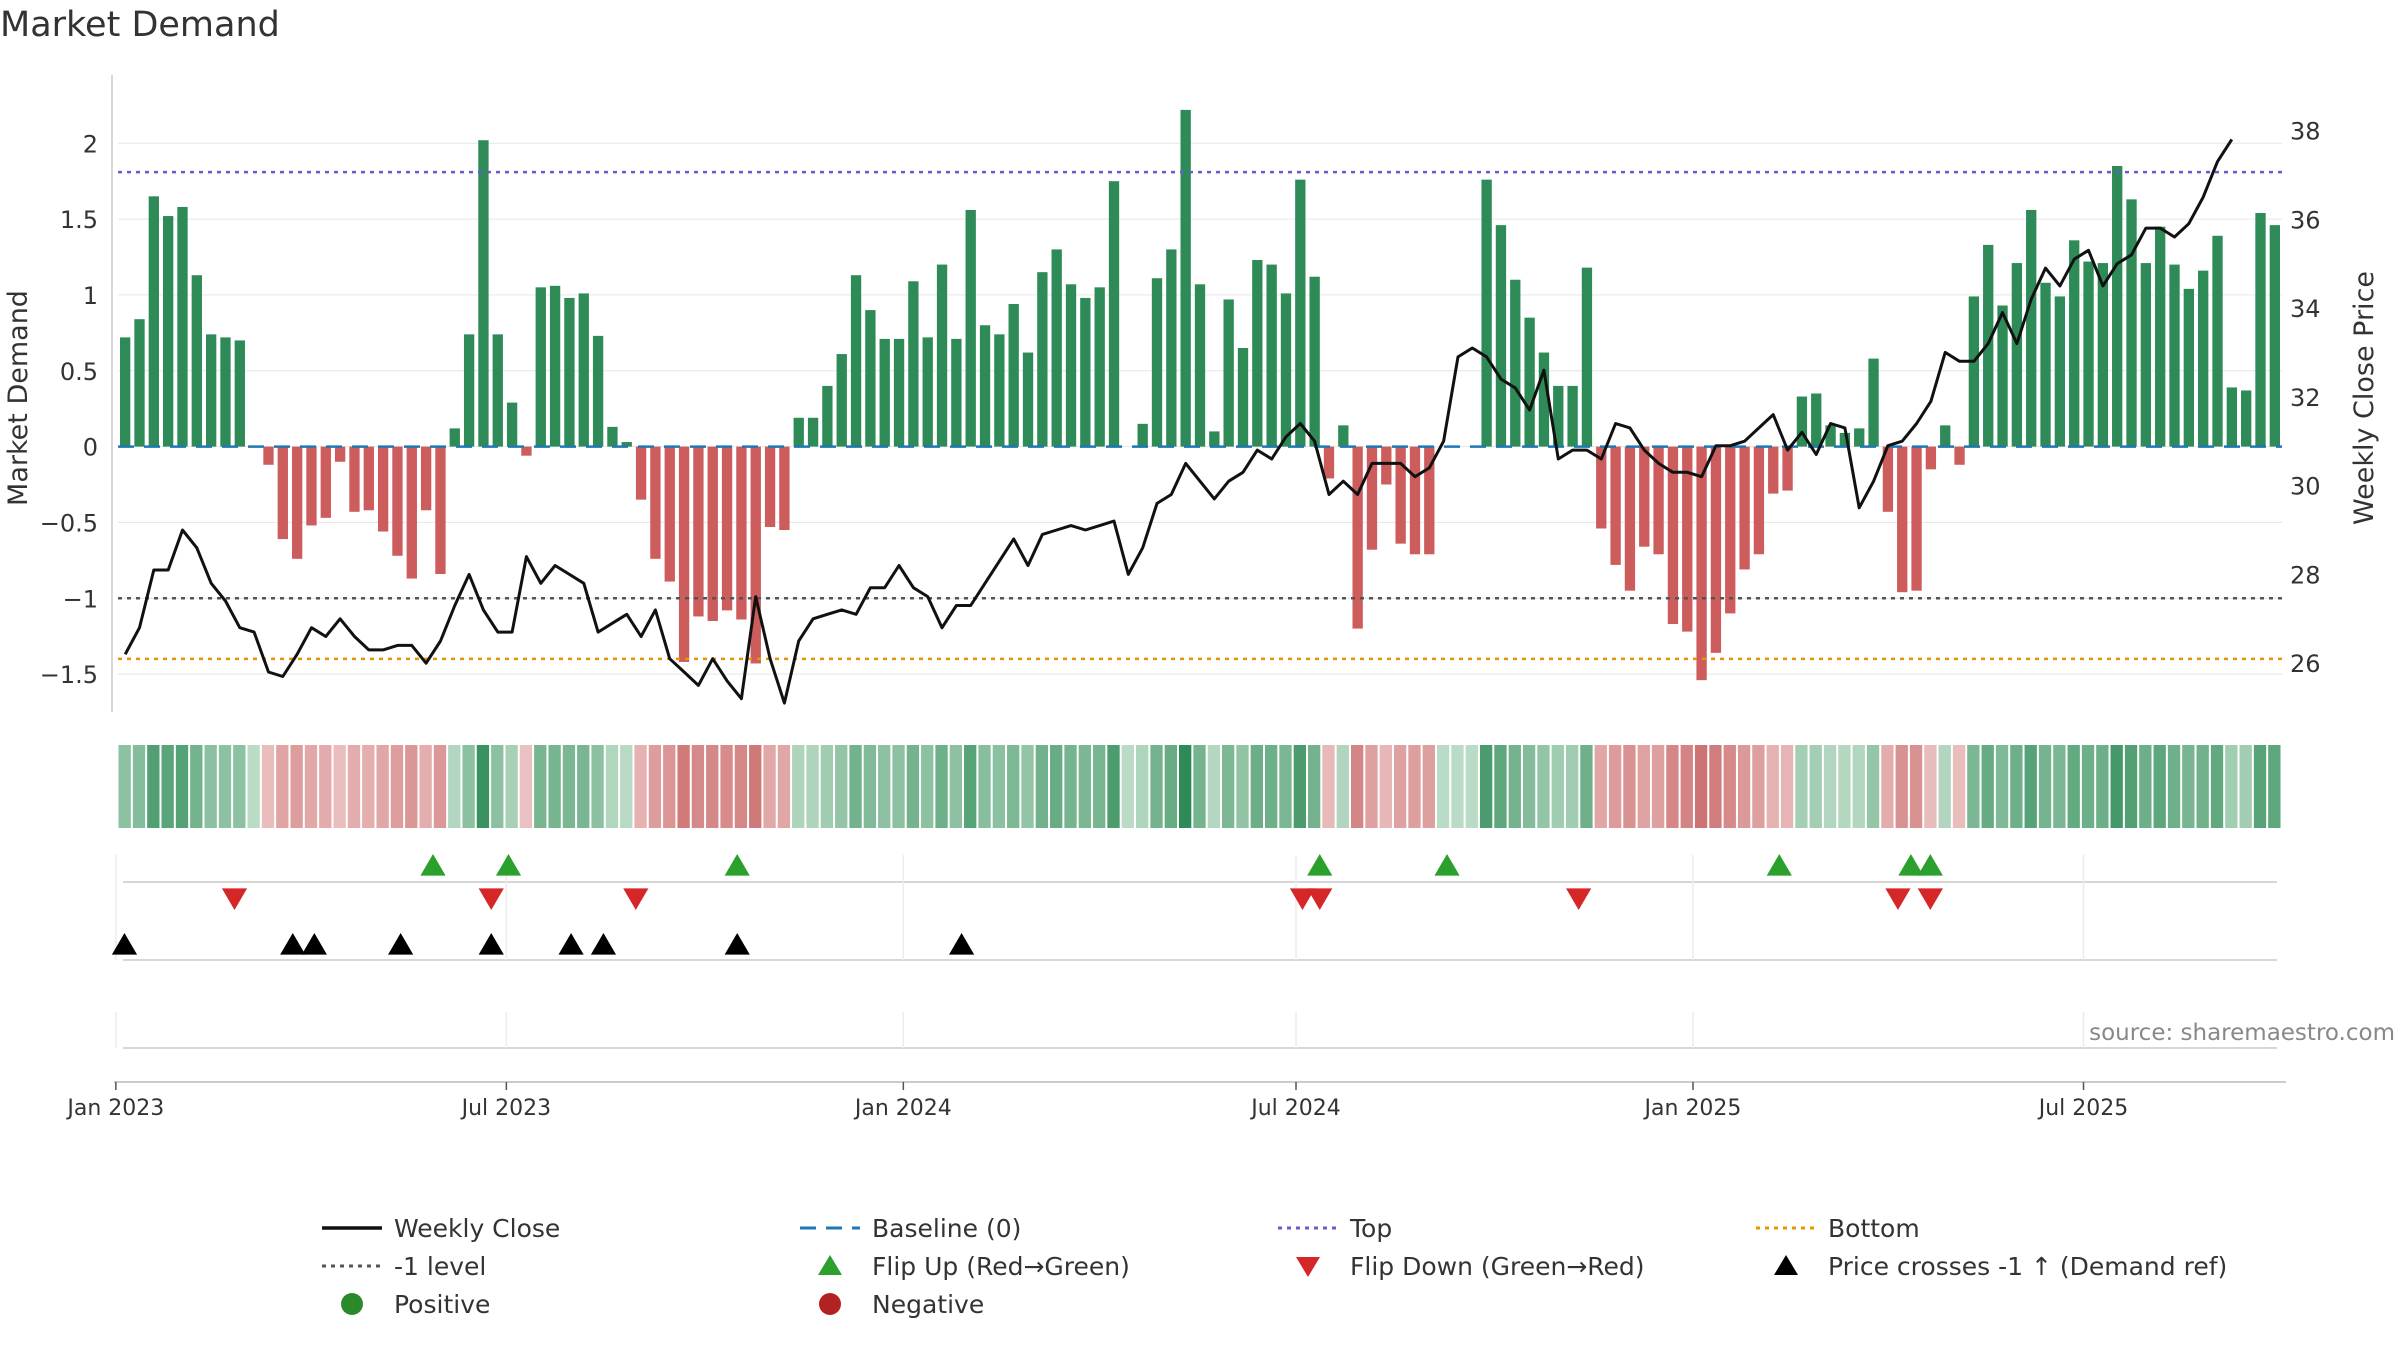 This screenshot has height=1350, width=2400. I want to click on event-markers, so click(1194, 951).